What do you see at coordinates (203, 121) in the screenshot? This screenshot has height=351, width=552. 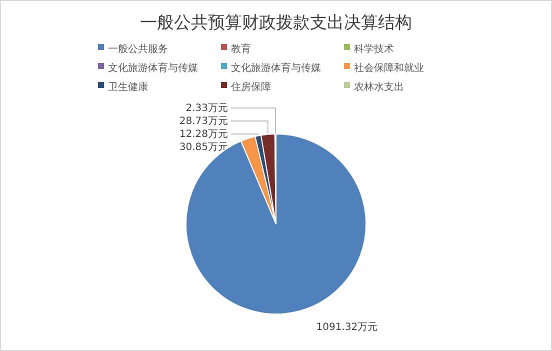 I see `data-label: 28.73万元` at bounding box center [203, 121].